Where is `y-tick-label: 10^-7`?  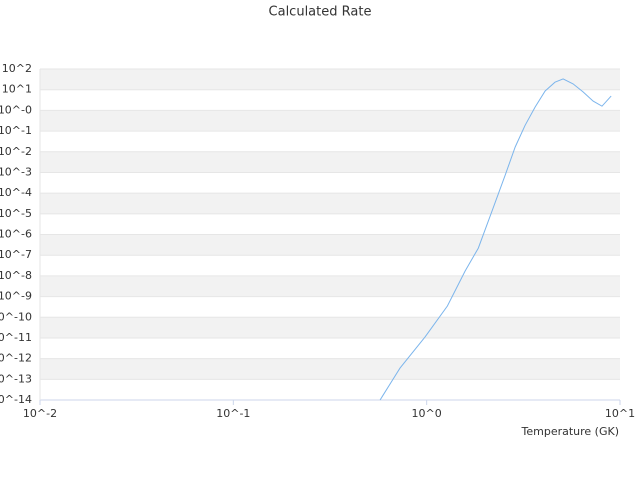
y-tick-label: 10^-7 is located at coordinates (16, 254).